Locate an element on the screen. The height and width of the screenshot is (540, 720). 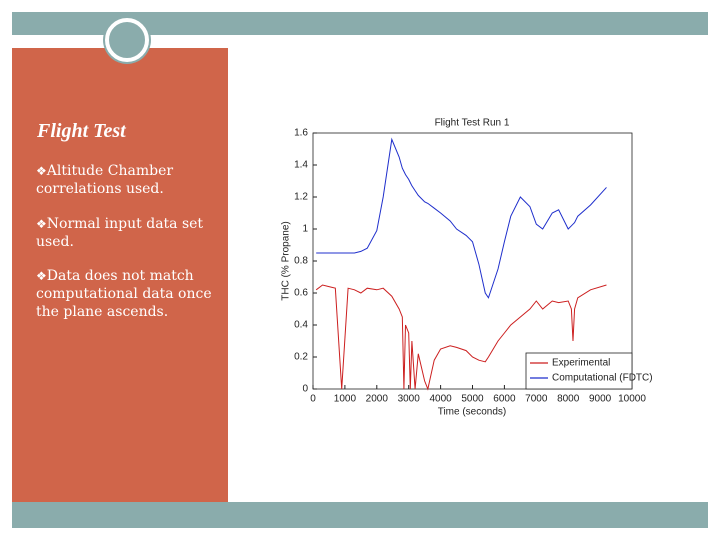
chart-title: Flight Test Run 1 is located at coordinates (472, 123).